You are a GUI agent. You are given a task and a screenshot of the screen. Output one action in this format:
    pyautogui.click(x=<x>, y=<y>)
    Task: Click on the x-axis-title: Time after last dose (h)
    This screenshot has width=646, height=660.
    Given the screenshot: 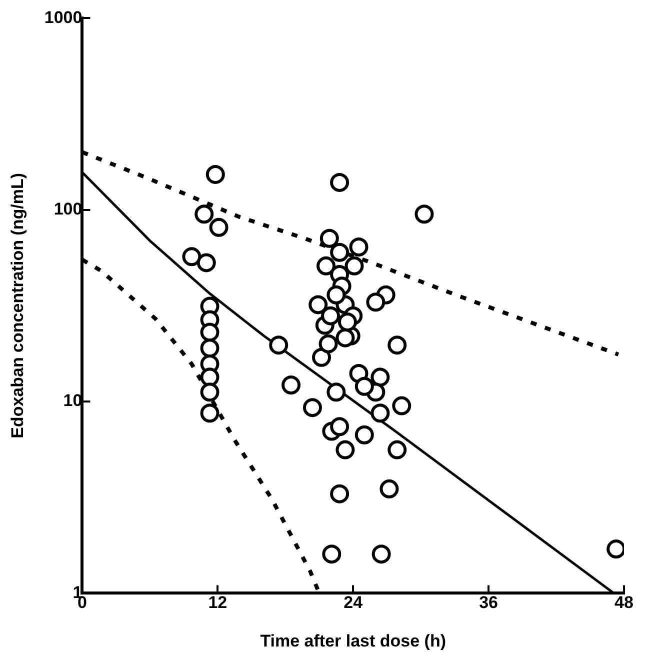 What is the action you would take?
    pyautogui.click(x=353, y=640)
    